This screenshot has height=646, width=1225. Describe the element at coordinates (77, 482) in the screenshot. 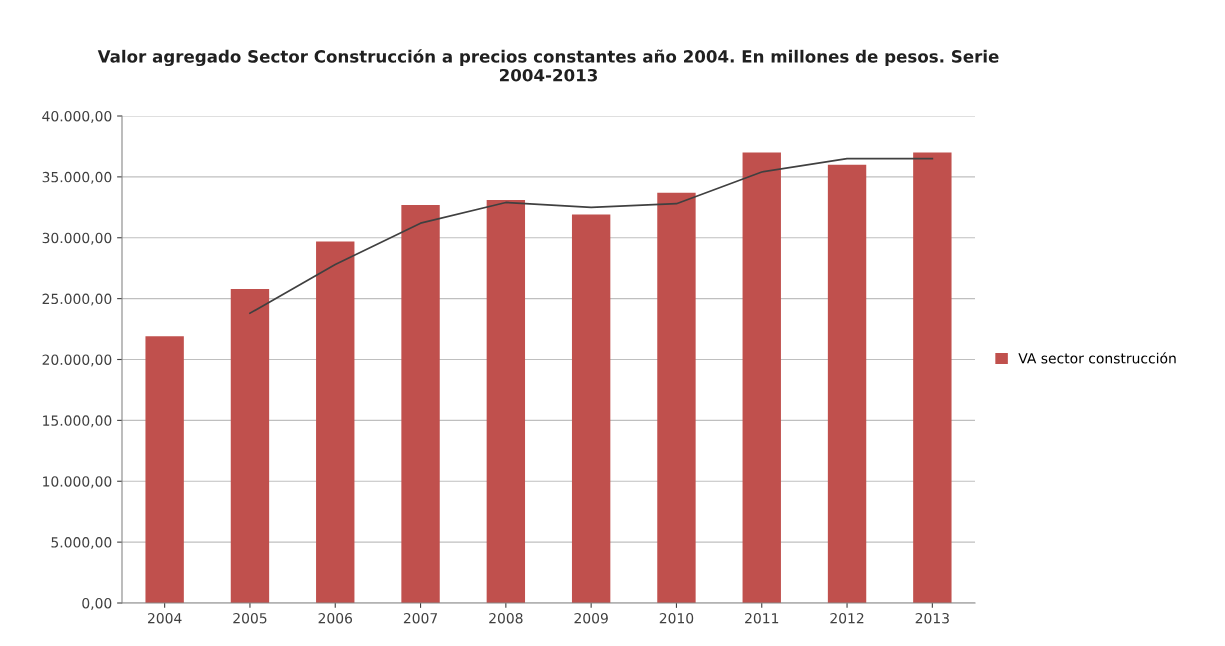

I see `y-tick-label: 10.000,00` at that location.